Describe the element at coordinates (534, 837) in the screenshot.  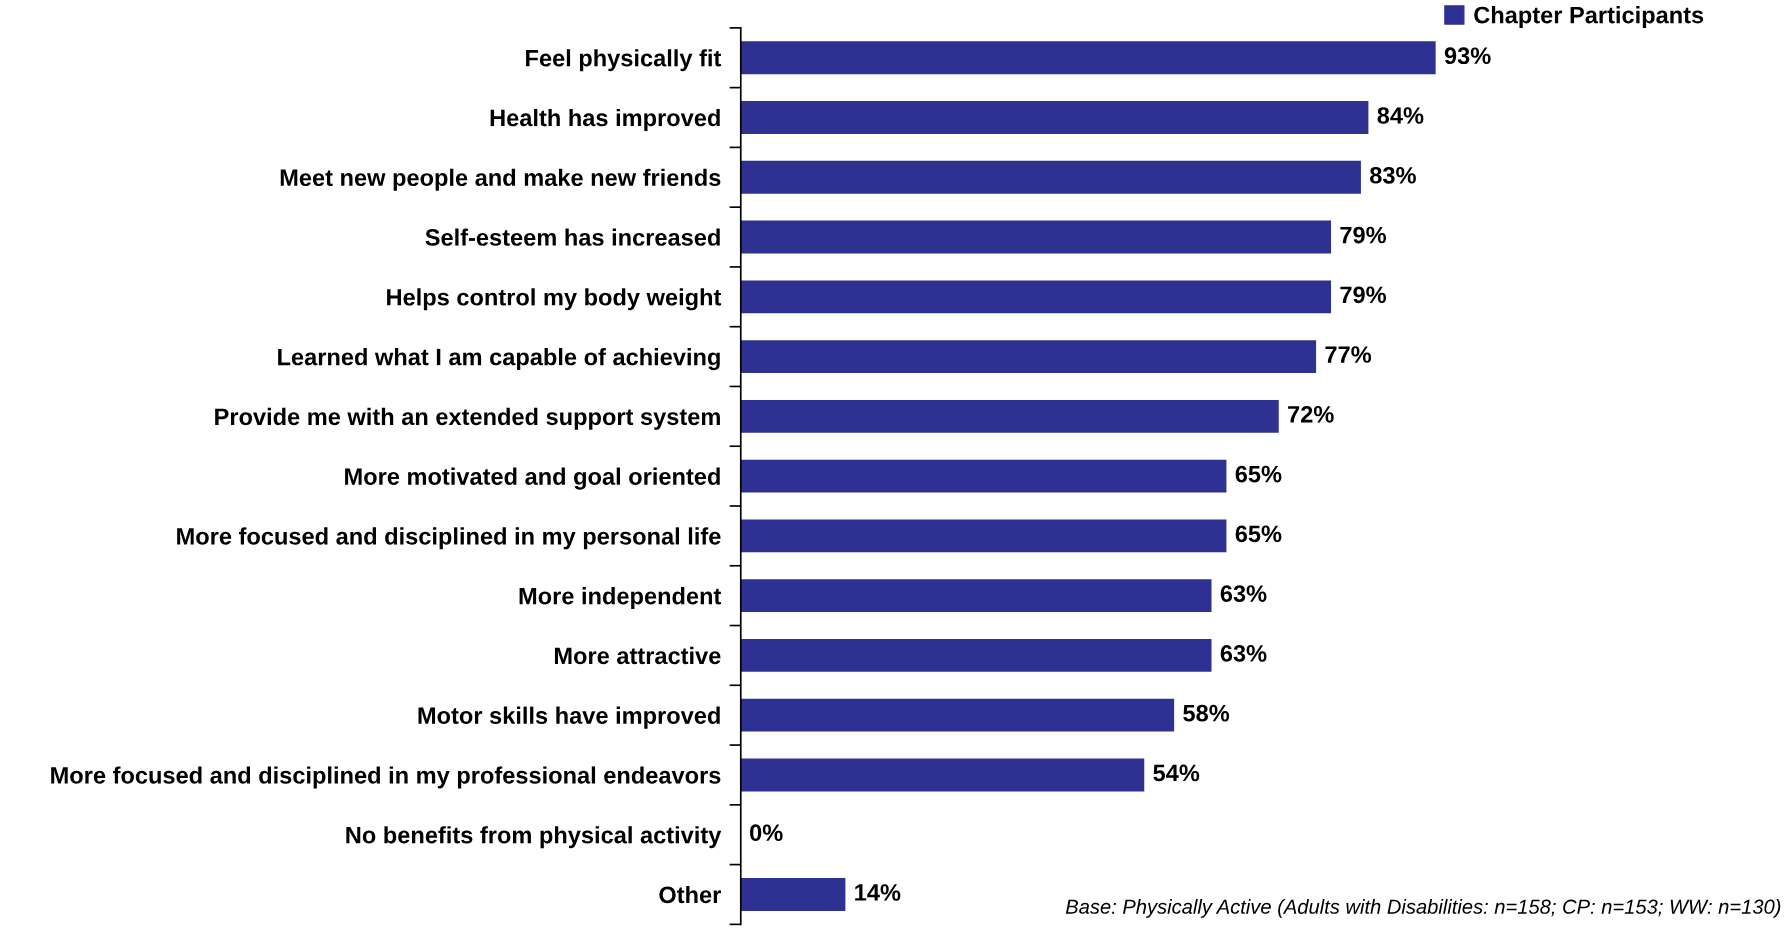
I see `y-tick-label: No benefits from physical activity` at that location.